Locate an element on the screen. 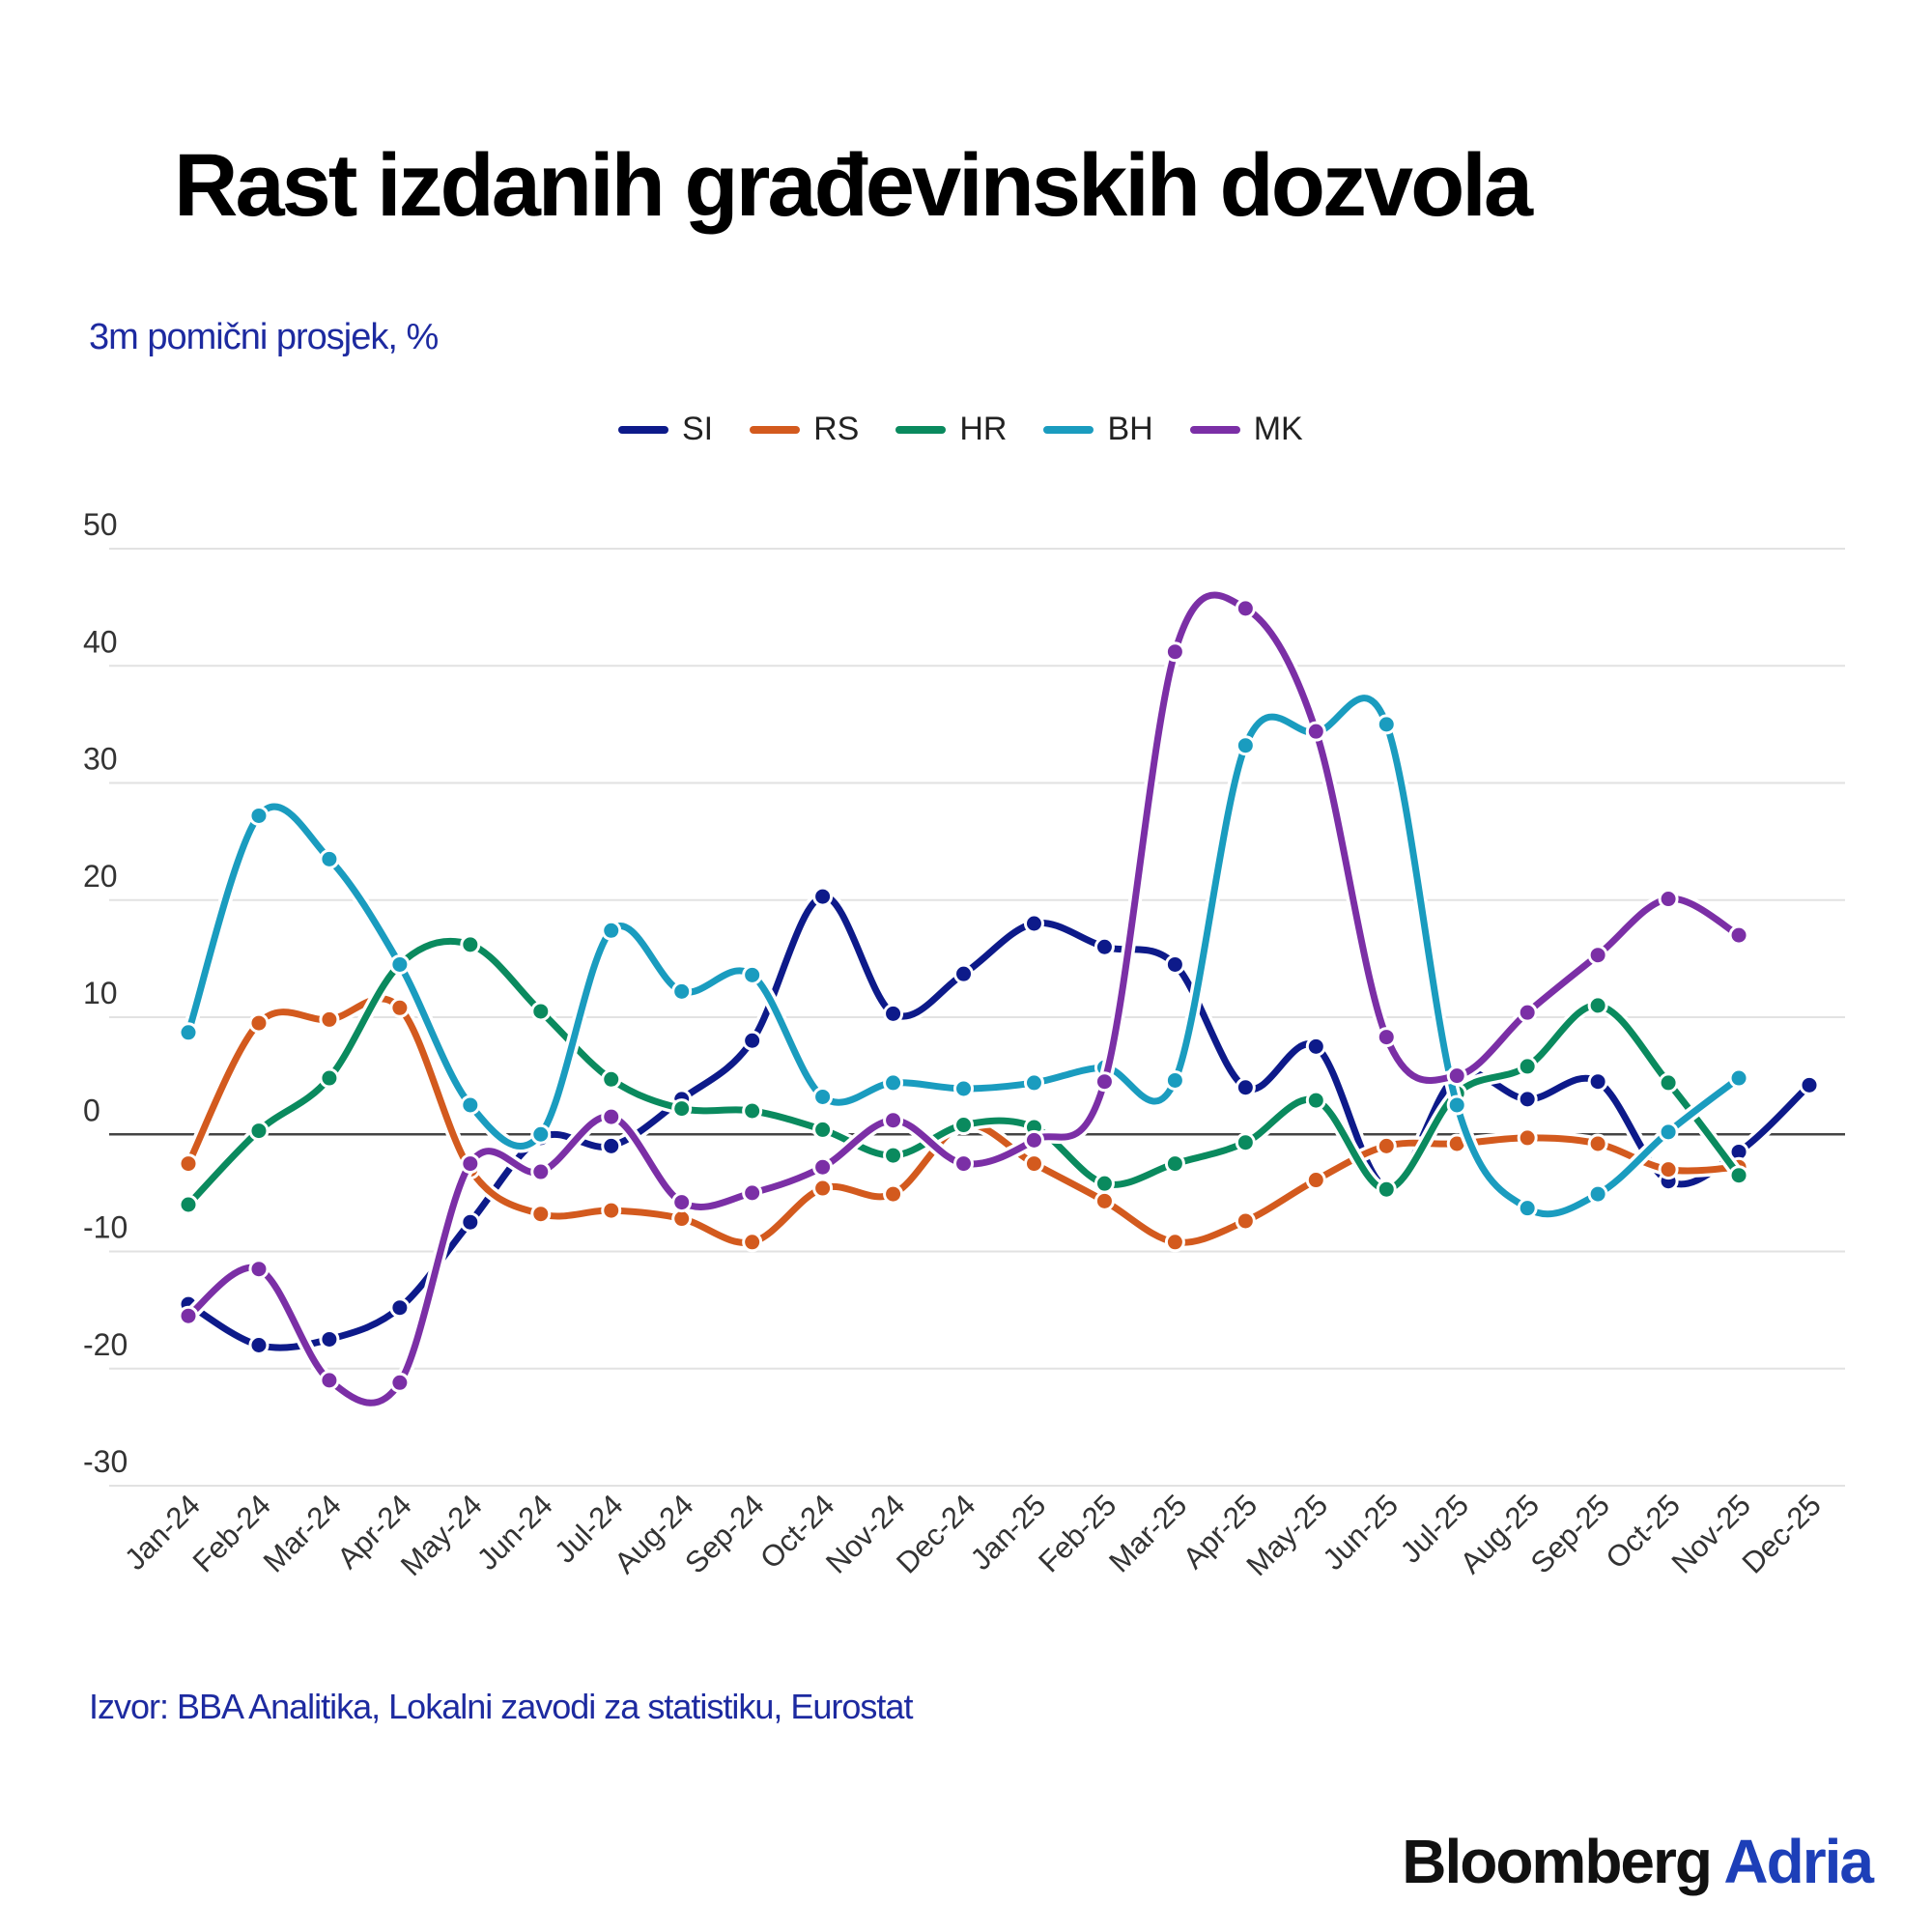 The width and height of the screenshot is (1932, 1932). y-tick-label: -30 is located at coordinates (105, 1461).